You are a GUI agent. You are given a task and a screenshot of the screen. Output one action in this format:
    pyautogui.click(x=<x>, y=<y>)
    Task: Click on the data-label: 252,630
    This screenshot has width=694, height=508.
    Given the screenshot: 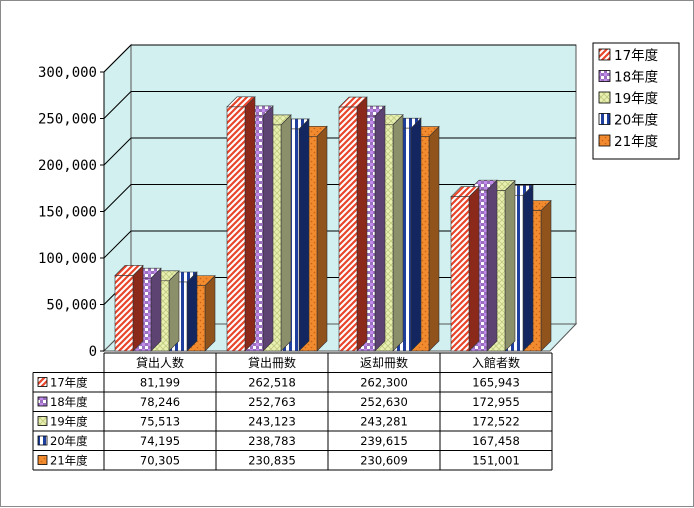 What is the action you would take?
    pyautogui.click(x=384, y=402)
    